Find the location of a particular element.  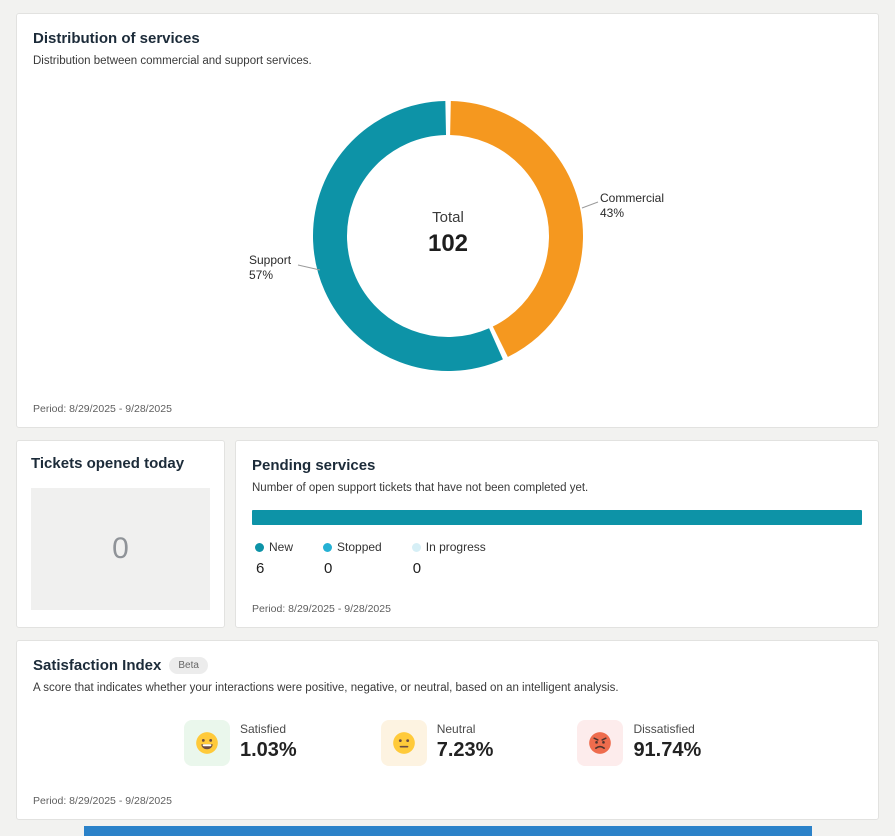

legend-item-in-progress: In progress 0 is located at coordinates (448, 558).